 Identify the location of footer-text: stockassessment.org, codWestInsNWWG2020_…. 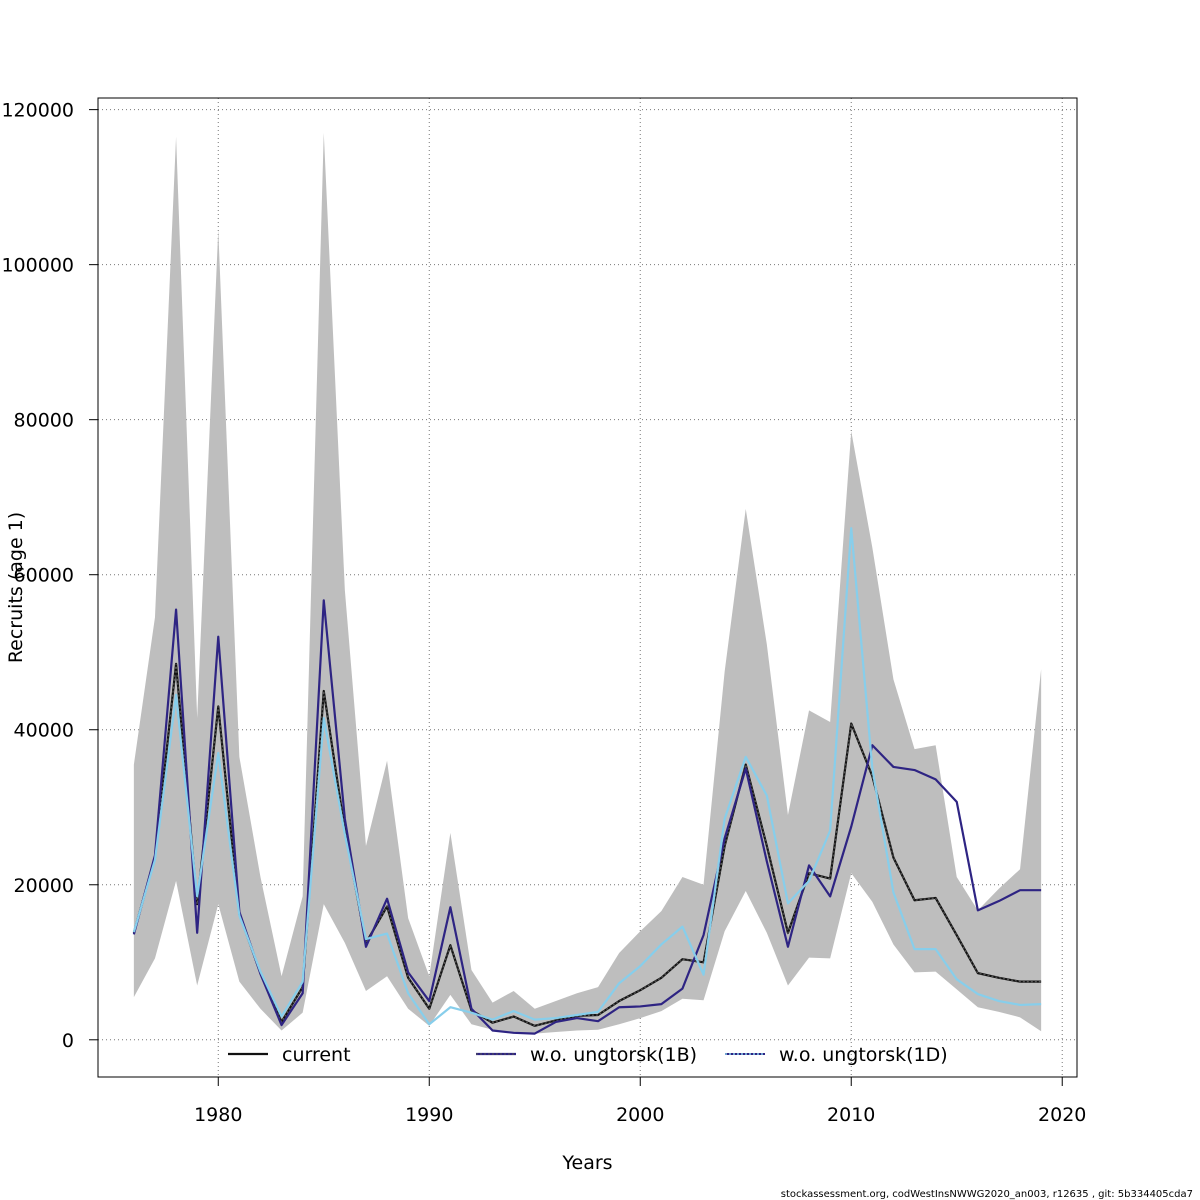
(987, 1194).